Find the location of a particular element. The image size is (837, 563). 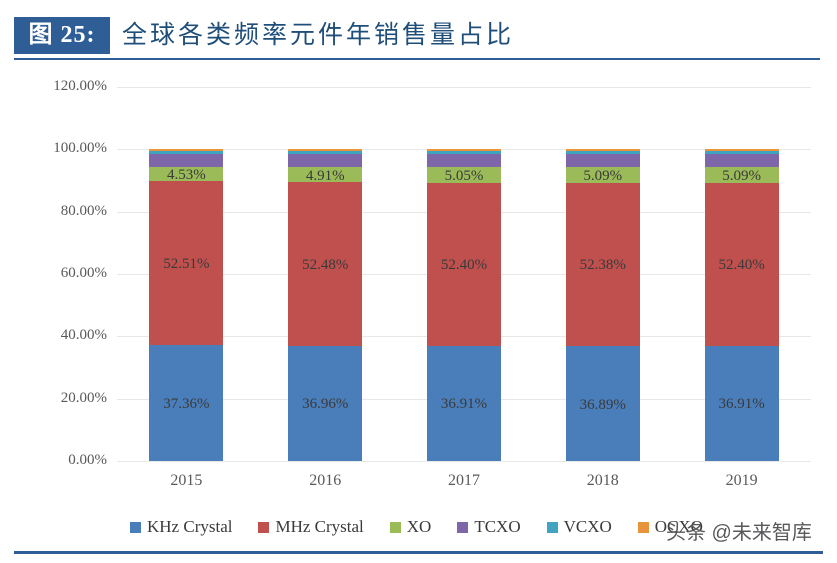

y-axis-tick-label: 80.00% is located at coordinates (83, 210).